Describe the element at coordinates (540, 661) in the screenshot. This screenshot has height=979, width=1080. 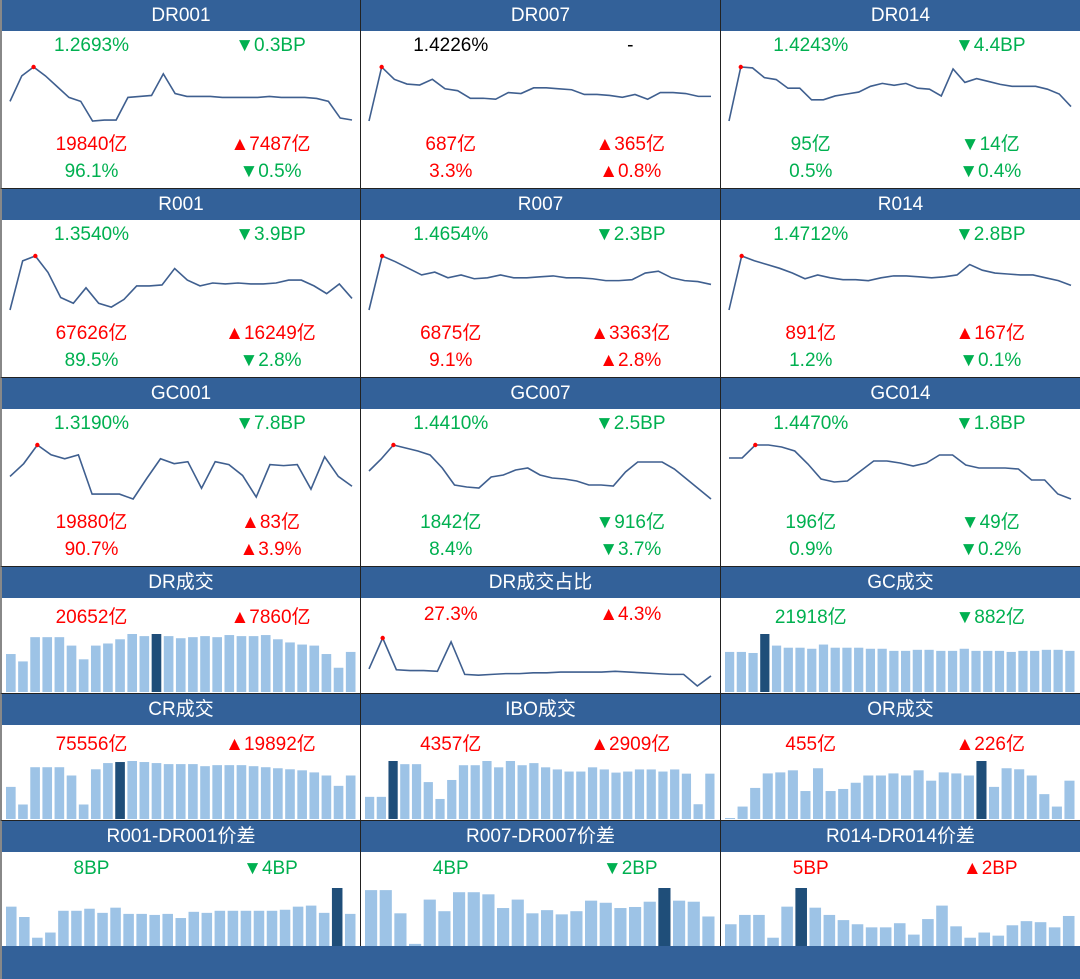
I see `line-sparkline` at that location.